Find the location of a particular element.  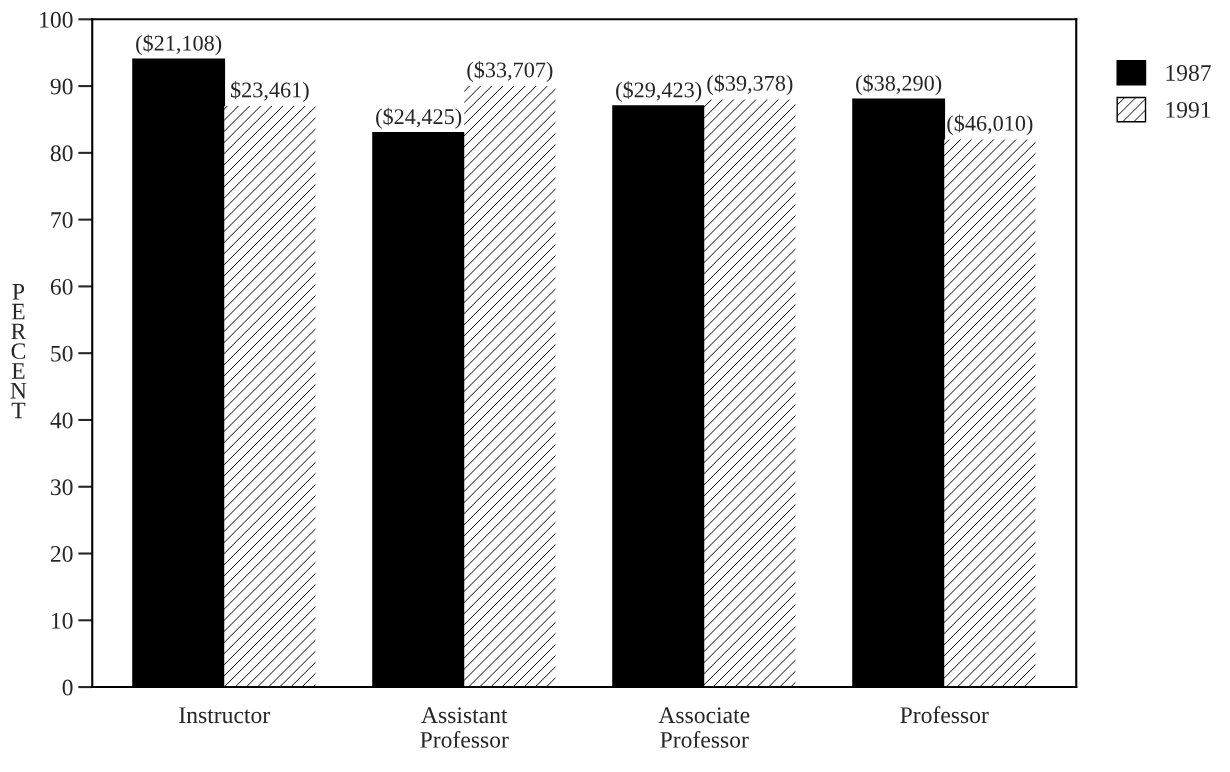

x-tick-label: Instructor is located at coordinates (224, 715).